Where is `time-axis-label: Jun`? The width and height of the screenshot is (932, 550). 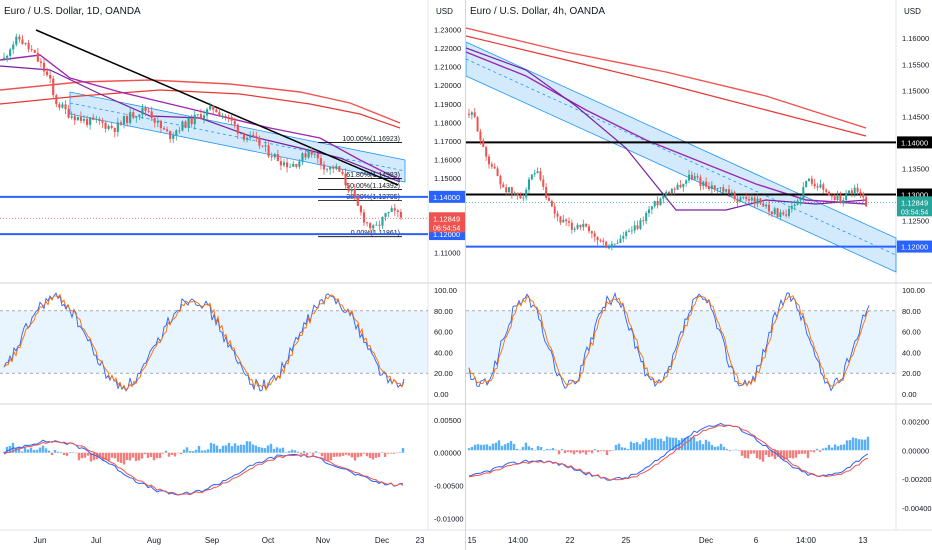
time-axis-label: Jun is located at coordinates (40, 540).